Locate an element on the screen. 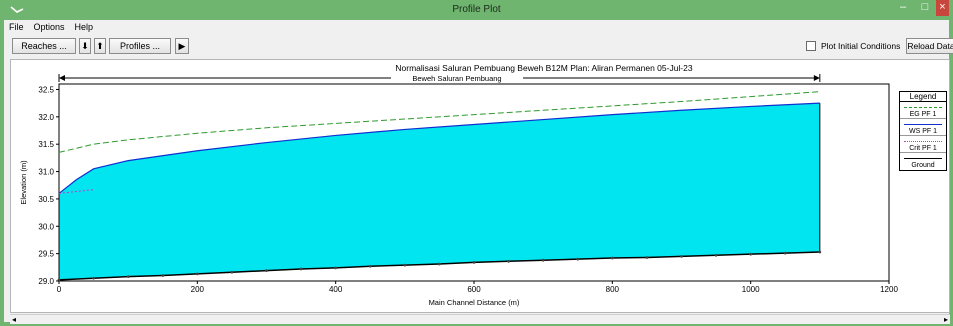 The image size is (953, 326). legend-swatch-crit is located at coordinates (923, 141).